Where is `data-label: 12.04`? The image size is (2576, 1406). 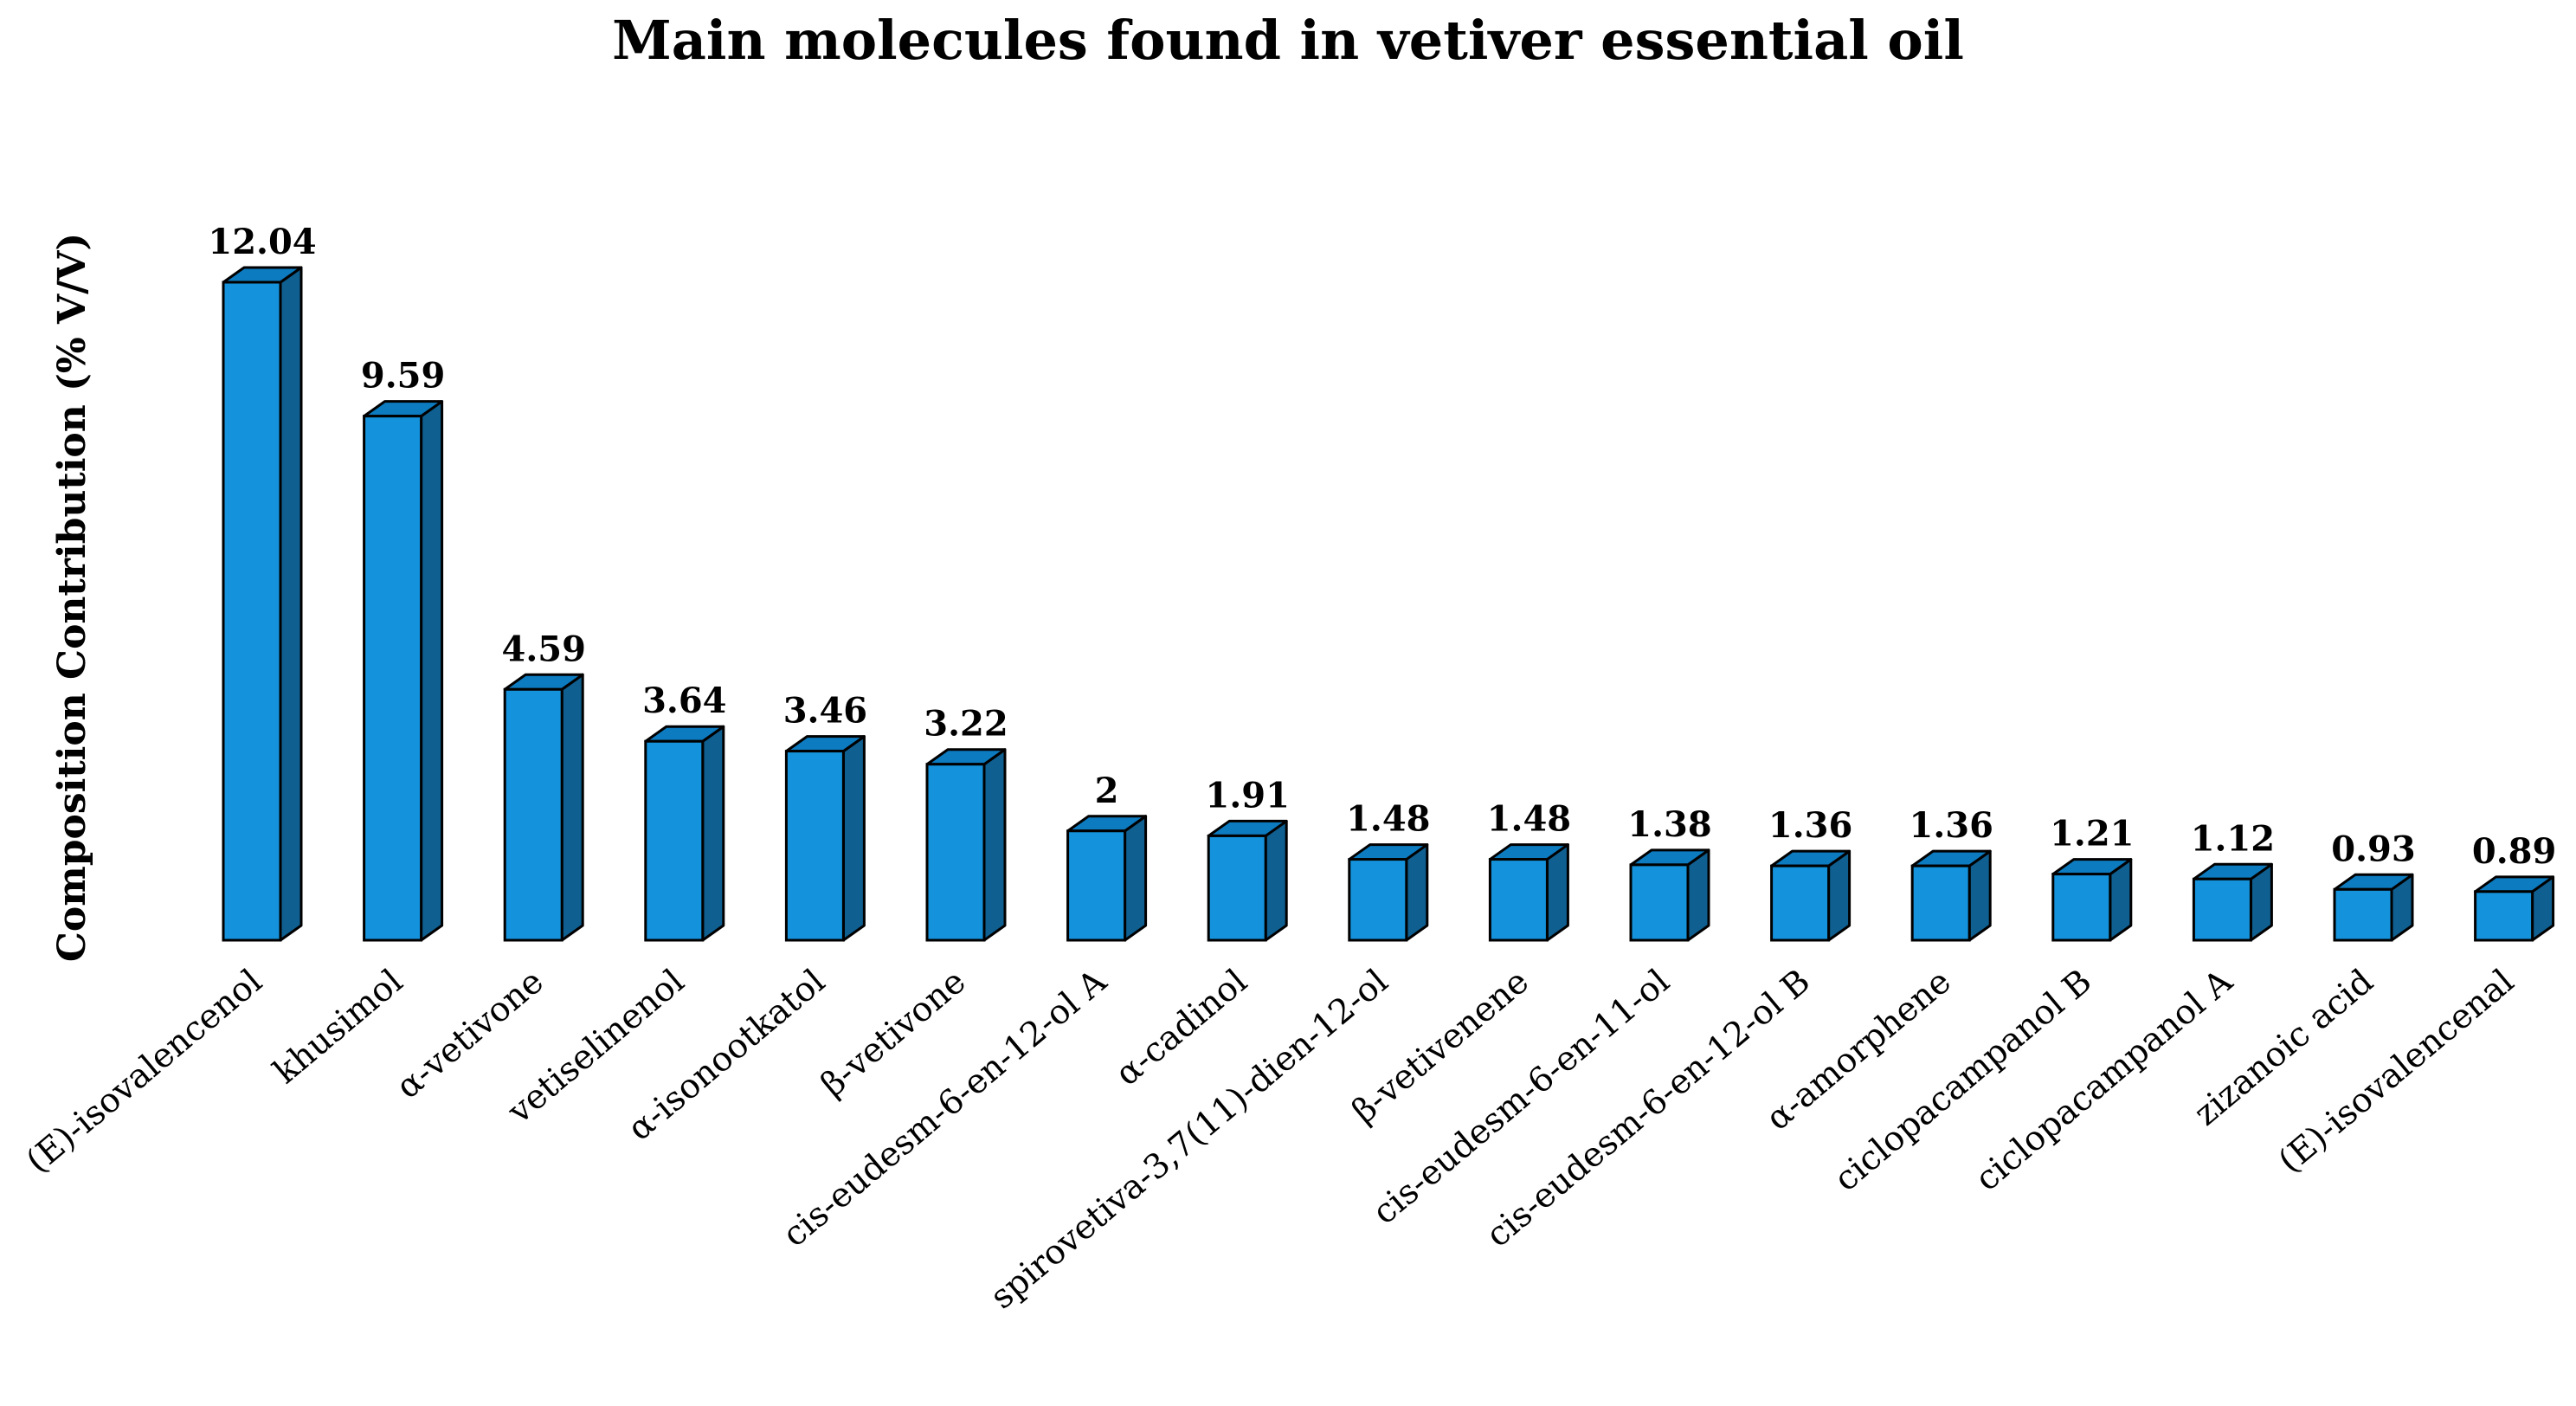 data-label: 12.04 is located at coordinates (262, 242).